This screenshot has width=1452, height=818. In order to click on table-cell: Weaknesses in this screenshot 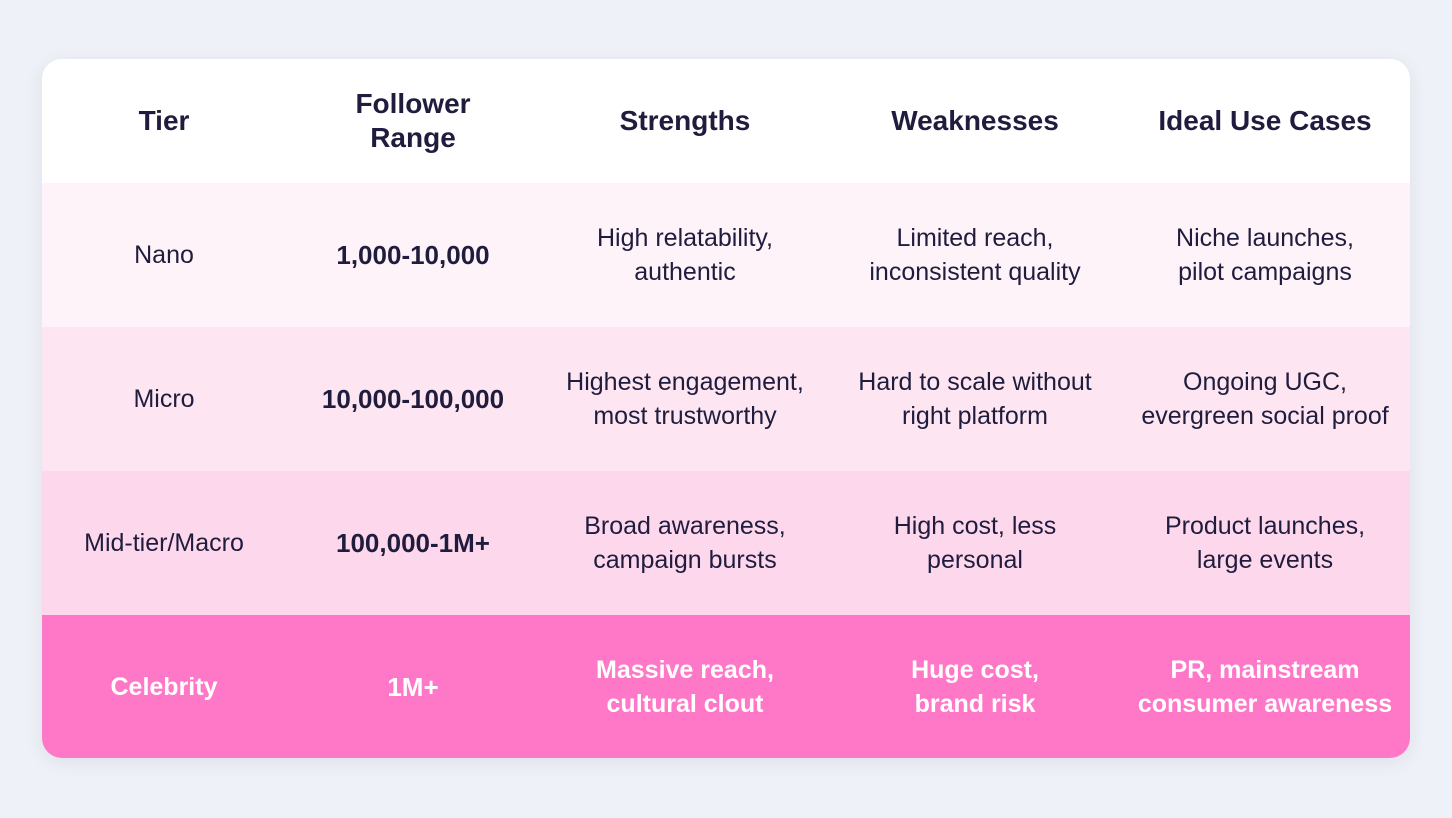, I will do `click(975, 121)`.